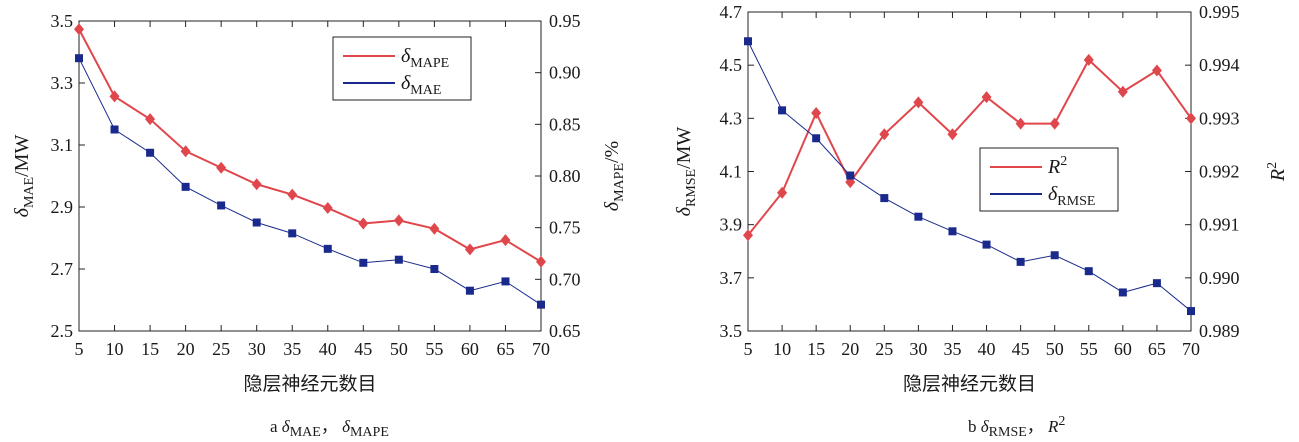 The height and width of the screenshot is (442, 1299). Describe the element at coordinates (686, 172) in the screenshot. I see `y-axis-left-label: δRMSE/MW` at that location.